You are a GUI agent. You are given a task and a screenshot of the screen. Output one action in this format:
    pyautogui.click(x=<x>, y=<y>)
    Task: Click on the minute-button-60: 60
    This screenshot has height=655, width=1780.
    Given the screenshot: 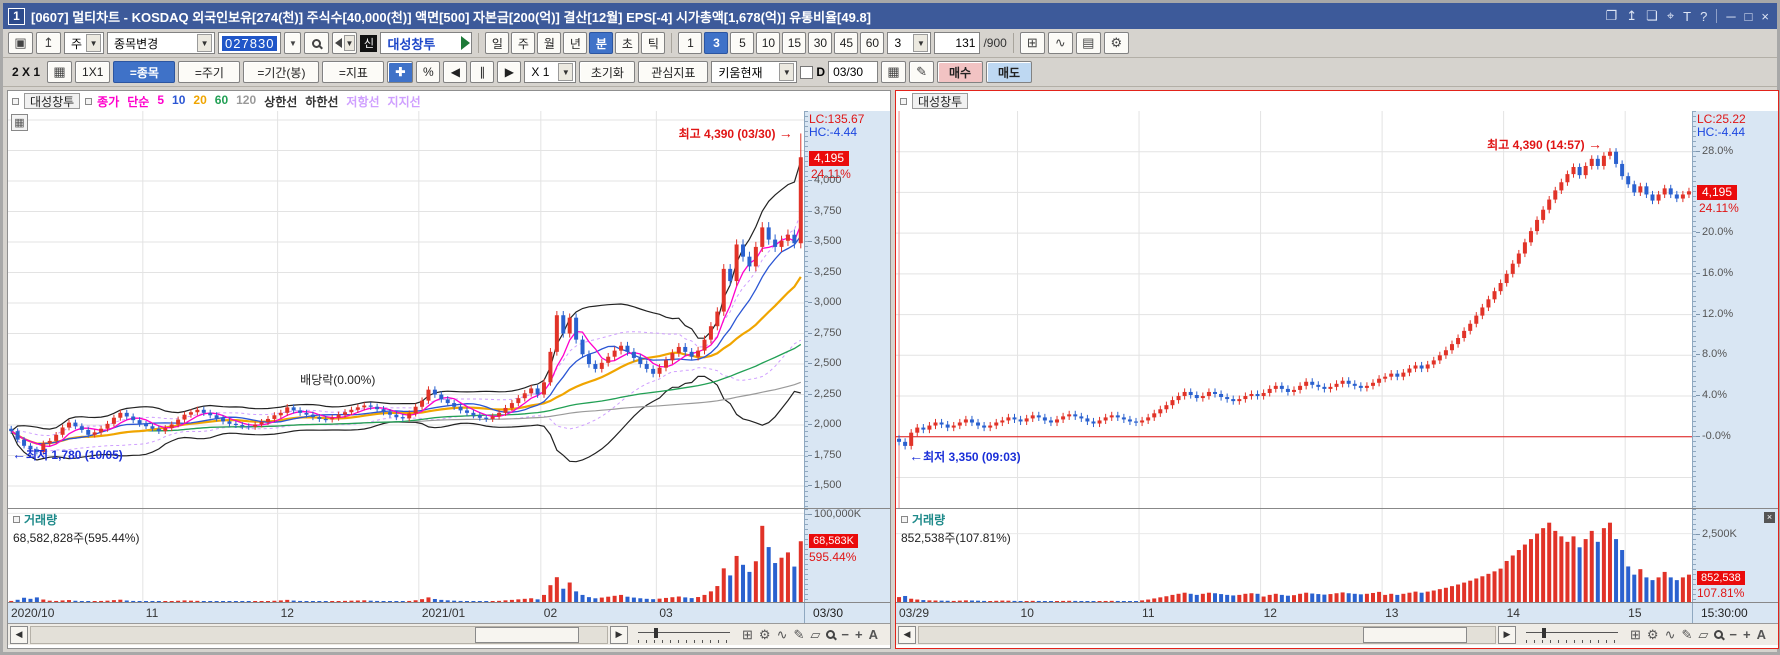 What is the action you would take?
    pyautogui.click(x=872, y=43)
    